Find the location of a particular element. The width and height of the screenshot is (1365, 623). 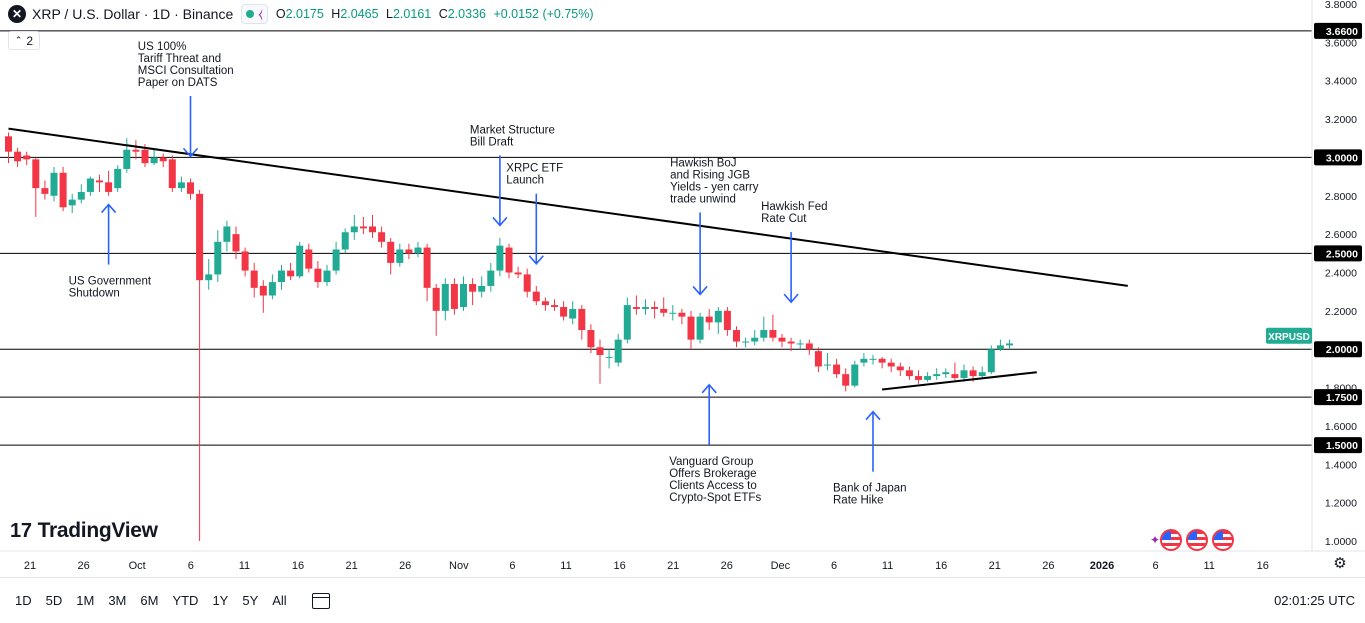

range-6m-button: 6M is located at coordinates (149, 600).